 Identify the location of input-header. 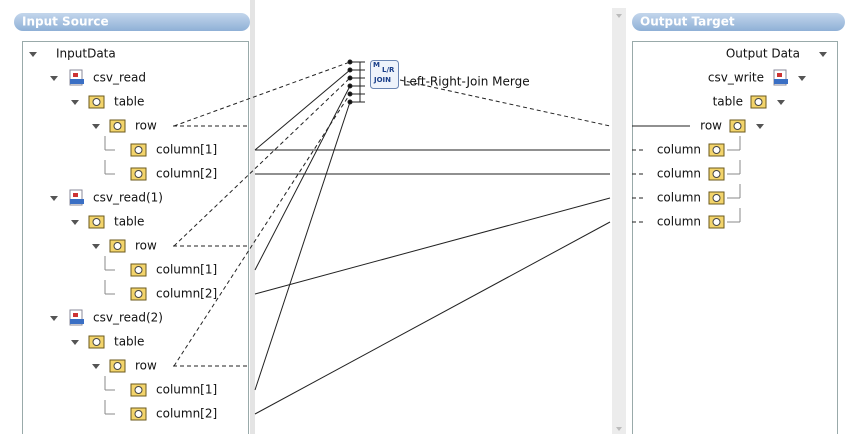
(132, 22).